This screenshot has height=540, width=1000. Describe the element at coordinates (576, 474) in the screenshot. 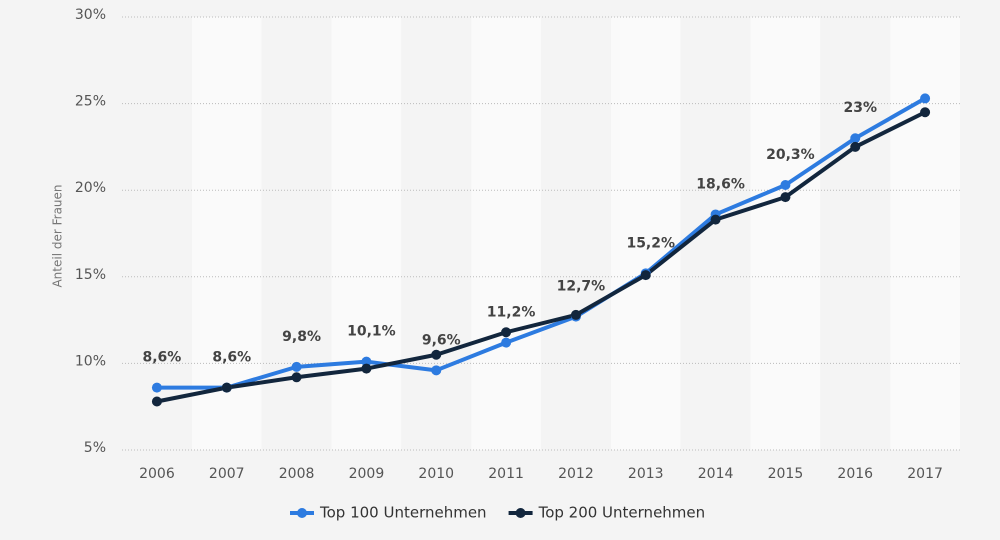

I see `x-tick-label: 2012` at that location.